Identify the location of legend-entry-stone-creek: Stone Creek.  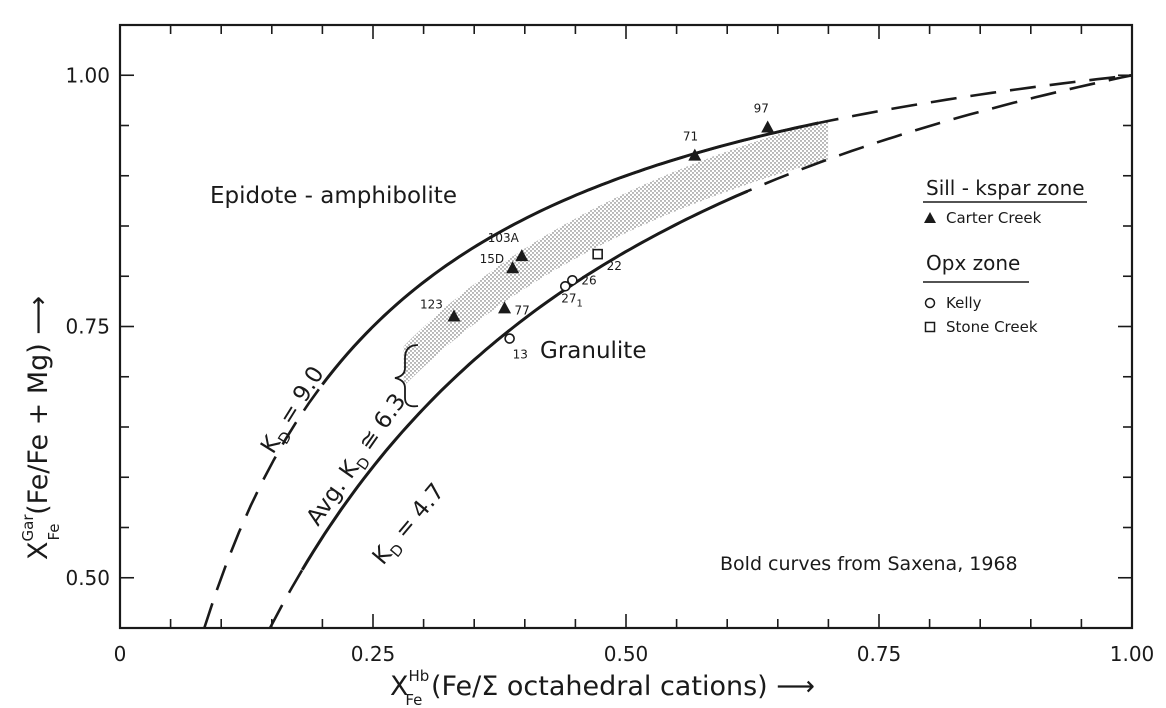
(992, 327).